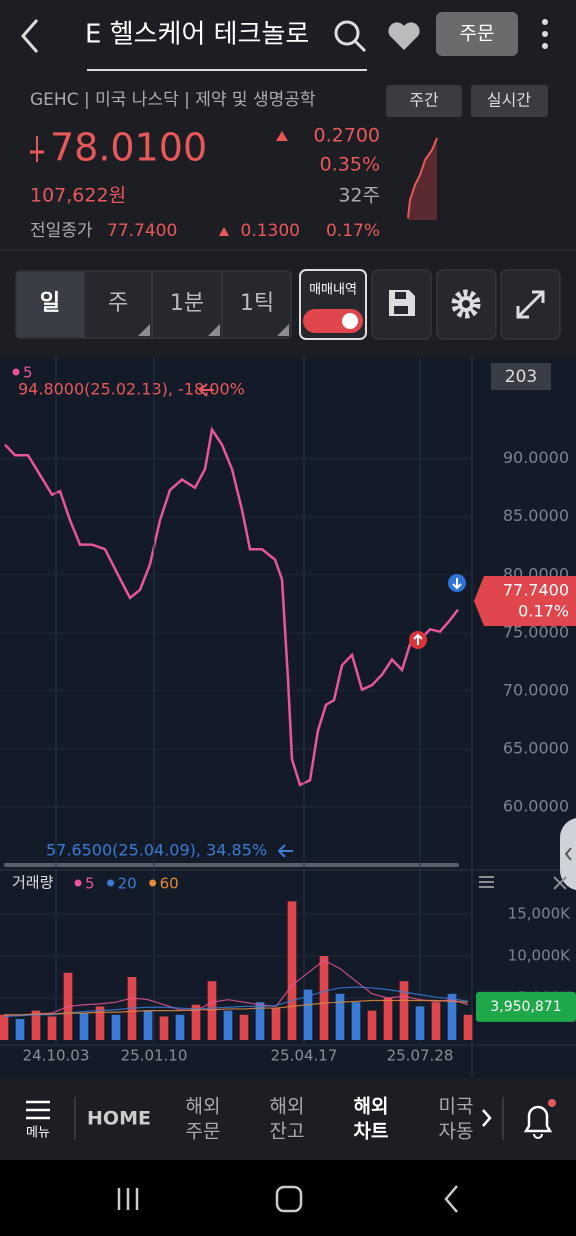 The width and height of the screenshot is (576, 1236). What do you see at coordinates (304, 1056) in the screenshot?
I see `x-tick-label: 25.04.17` at bounding box center [304, 1056].